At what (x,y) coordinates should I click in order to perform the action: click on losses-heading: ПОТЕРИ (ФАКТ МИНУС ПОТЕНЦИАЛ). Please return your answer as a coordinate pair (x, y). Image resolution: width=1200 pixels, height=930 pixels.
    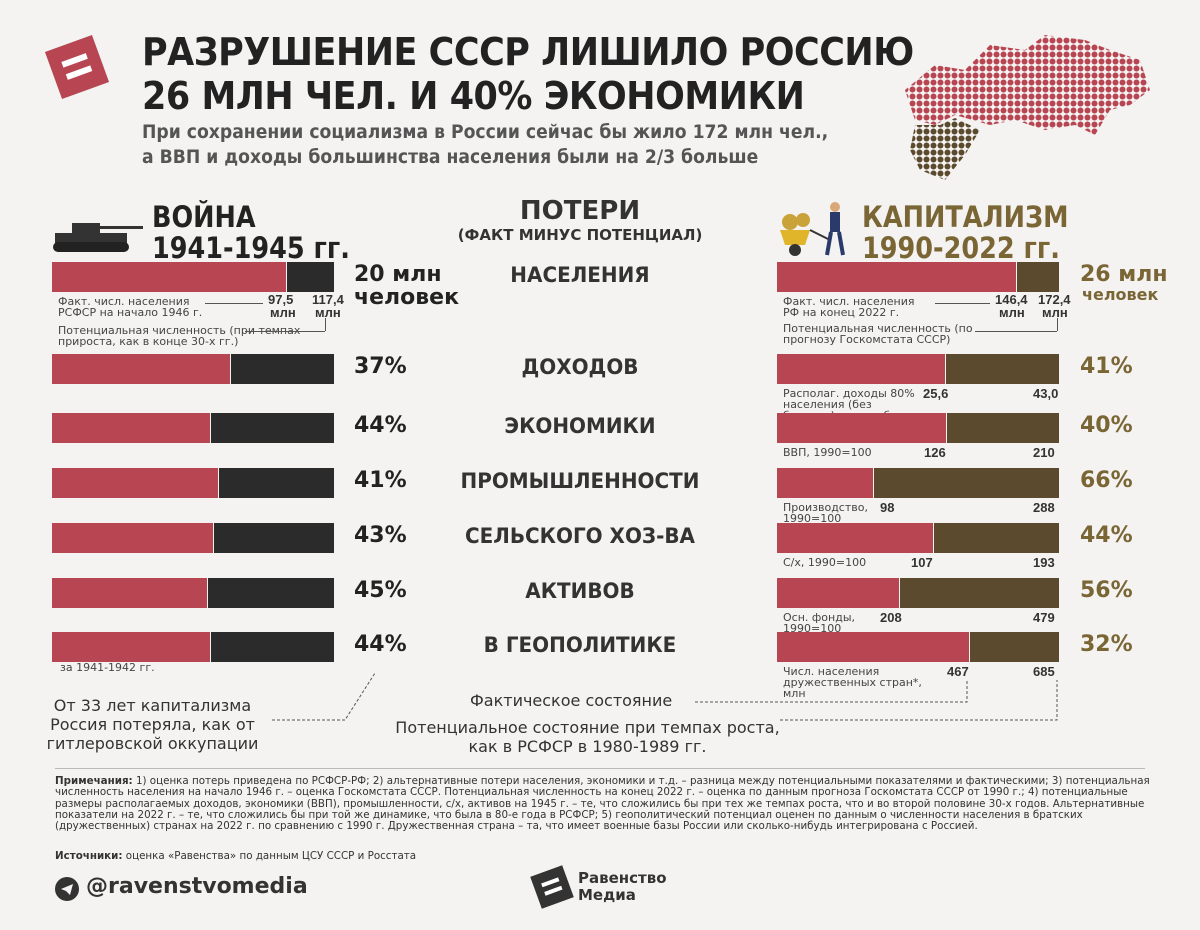
    Looking at the image, I should click on (580, 220).